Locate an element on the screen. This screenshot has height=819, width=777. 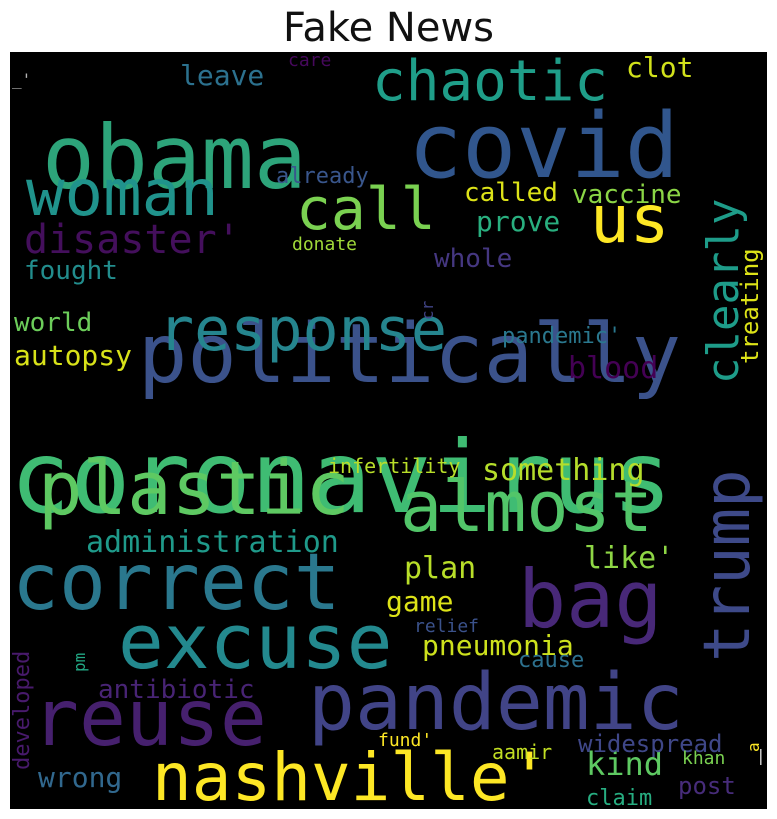
word-trump: trump is located at coordinates (728, 565).